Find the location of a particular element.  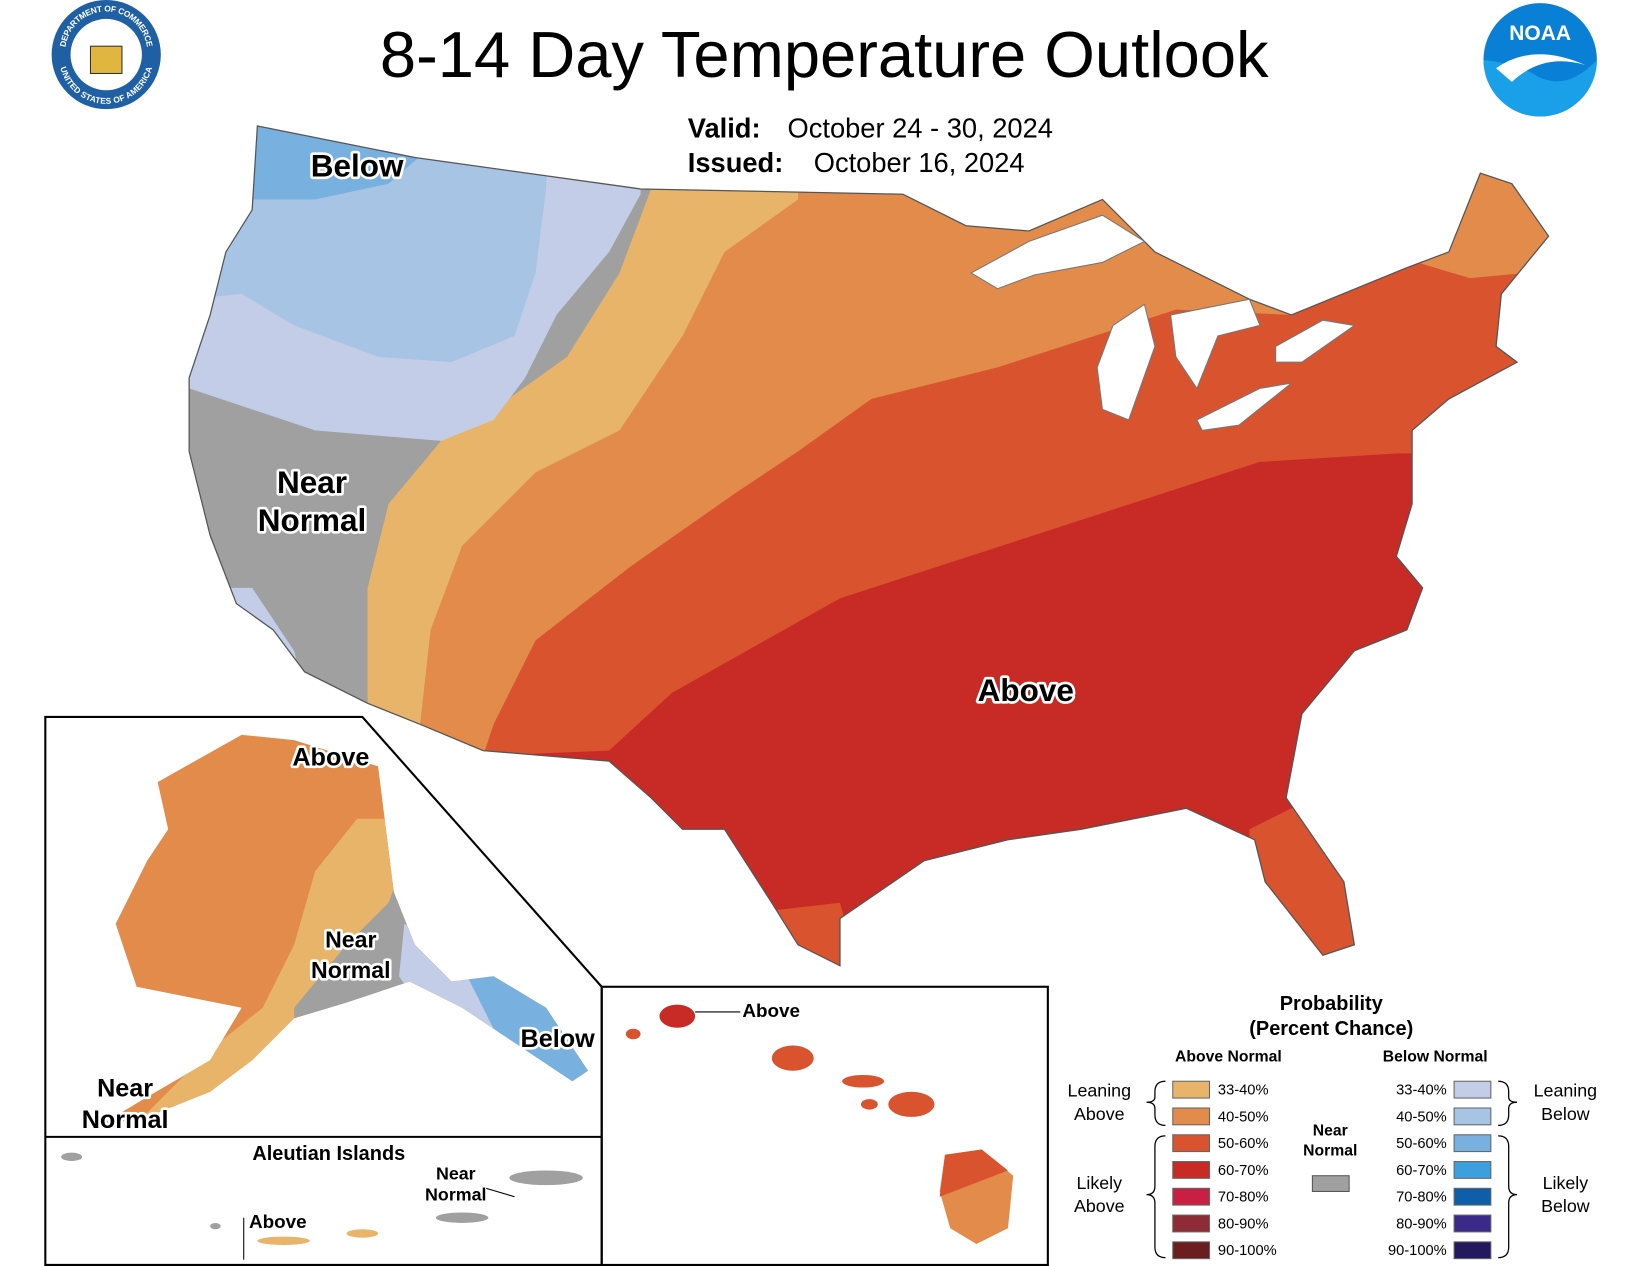

legend-heading: Above Normal is located at coordinates (1228, 1056).